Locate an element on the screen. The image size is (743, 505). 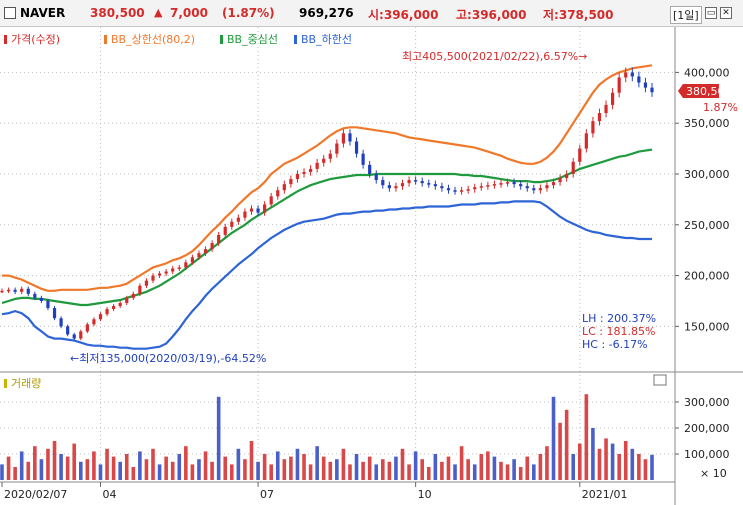
period-button: [1일] is located at coordinates (686, 15).